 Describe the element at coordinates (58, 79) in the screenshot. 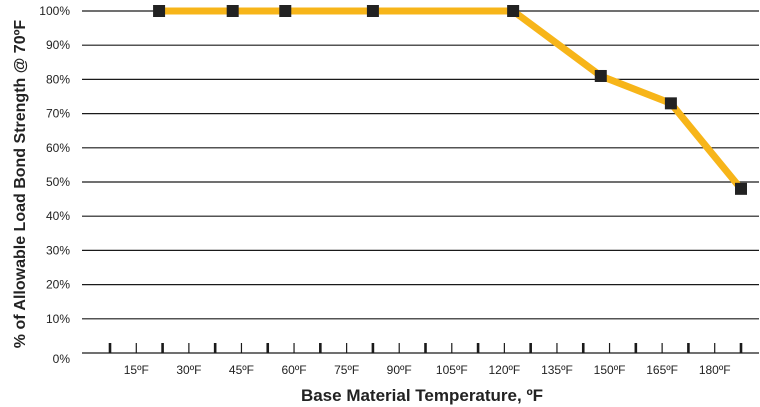

I see `y-tick-label: 80%` at that location.